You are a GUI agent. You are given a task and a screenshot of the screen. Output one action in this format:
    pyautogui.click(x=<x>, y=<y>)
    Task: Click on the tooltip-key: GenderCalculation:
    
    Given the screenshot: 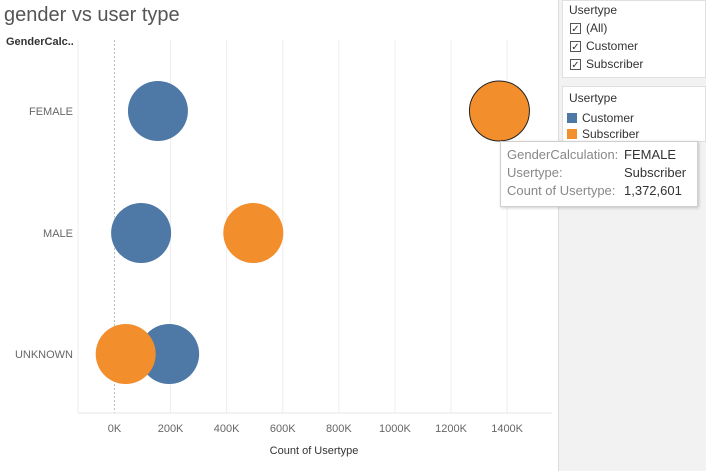 What is the action you would take?
    pyautogui.click(x=563, y=154)
    